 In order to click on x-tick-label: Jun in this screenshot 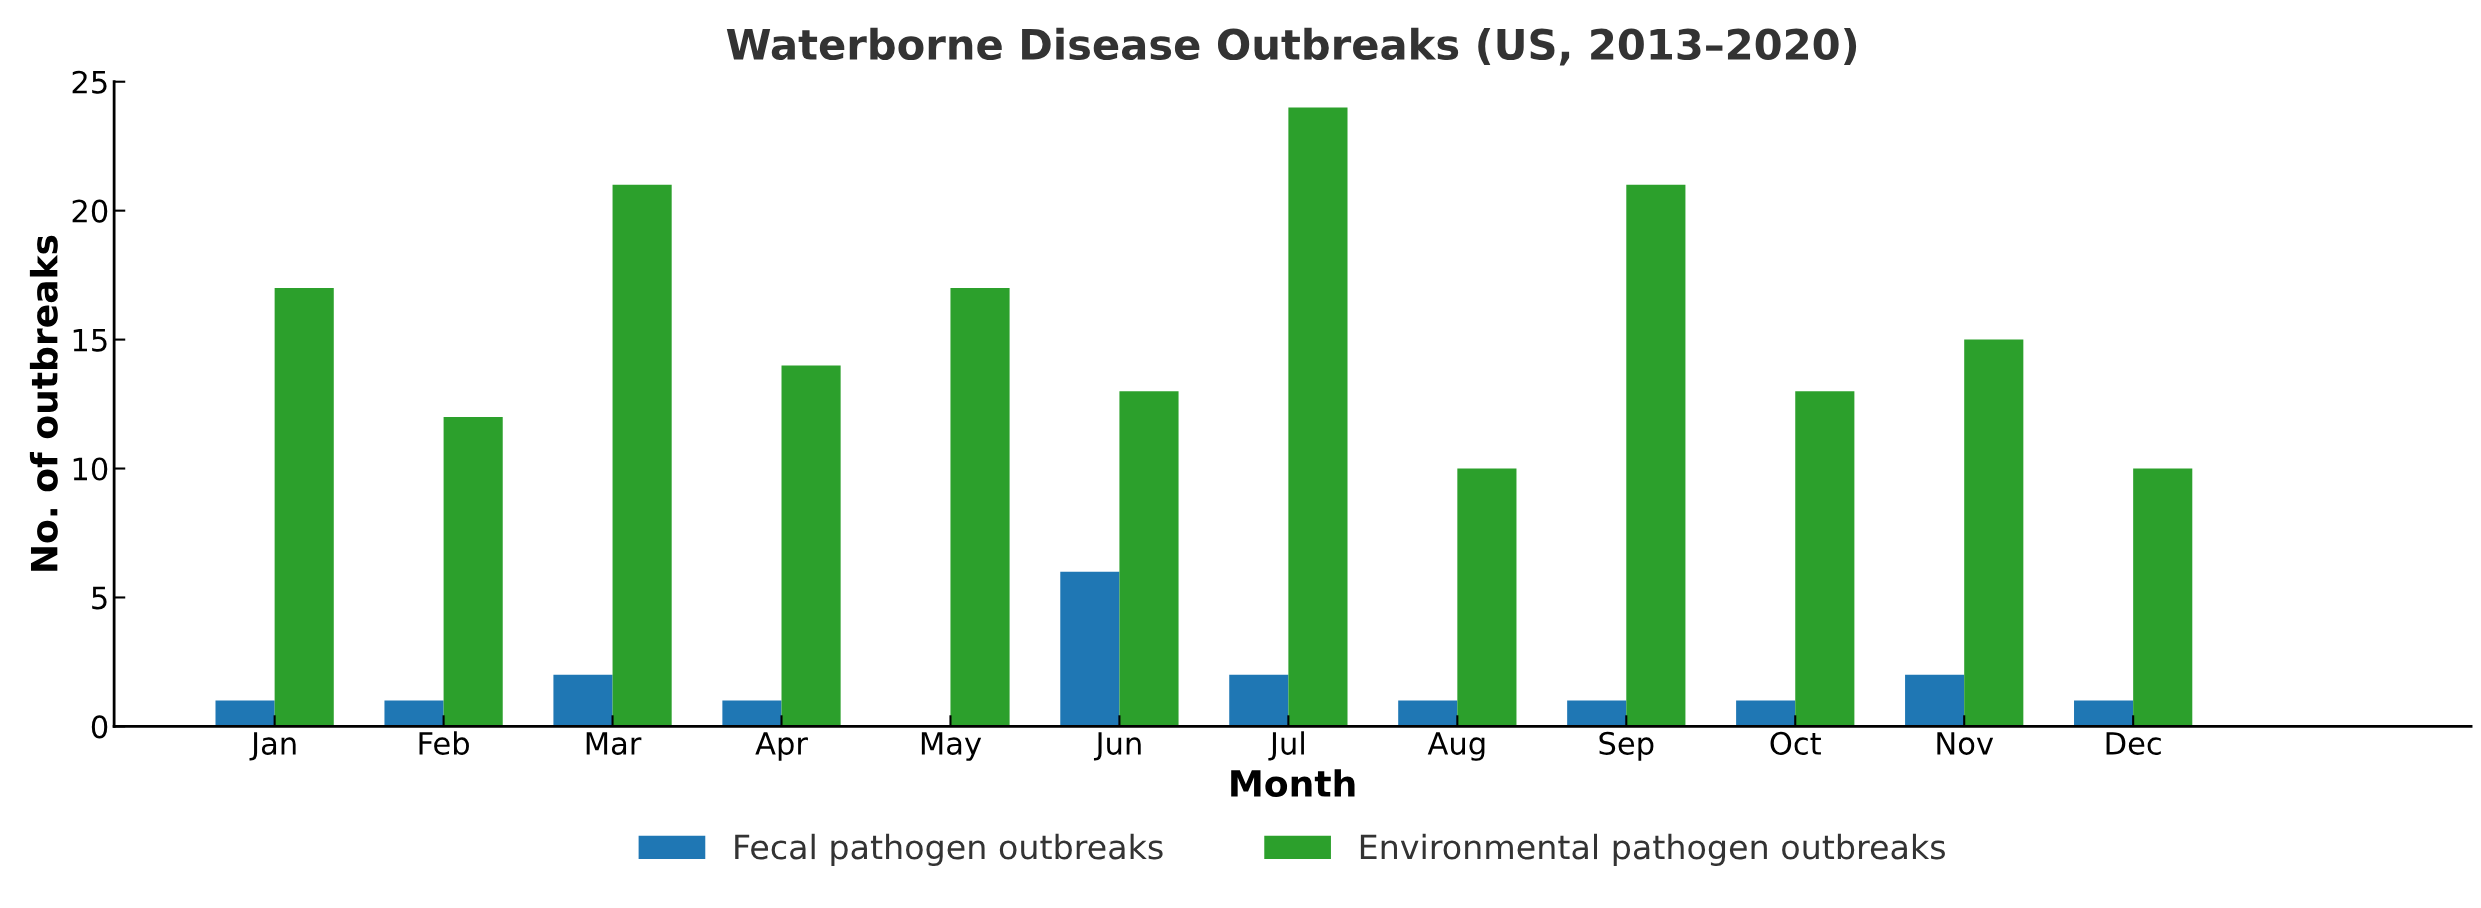, I will do `click(1117, 746)`.